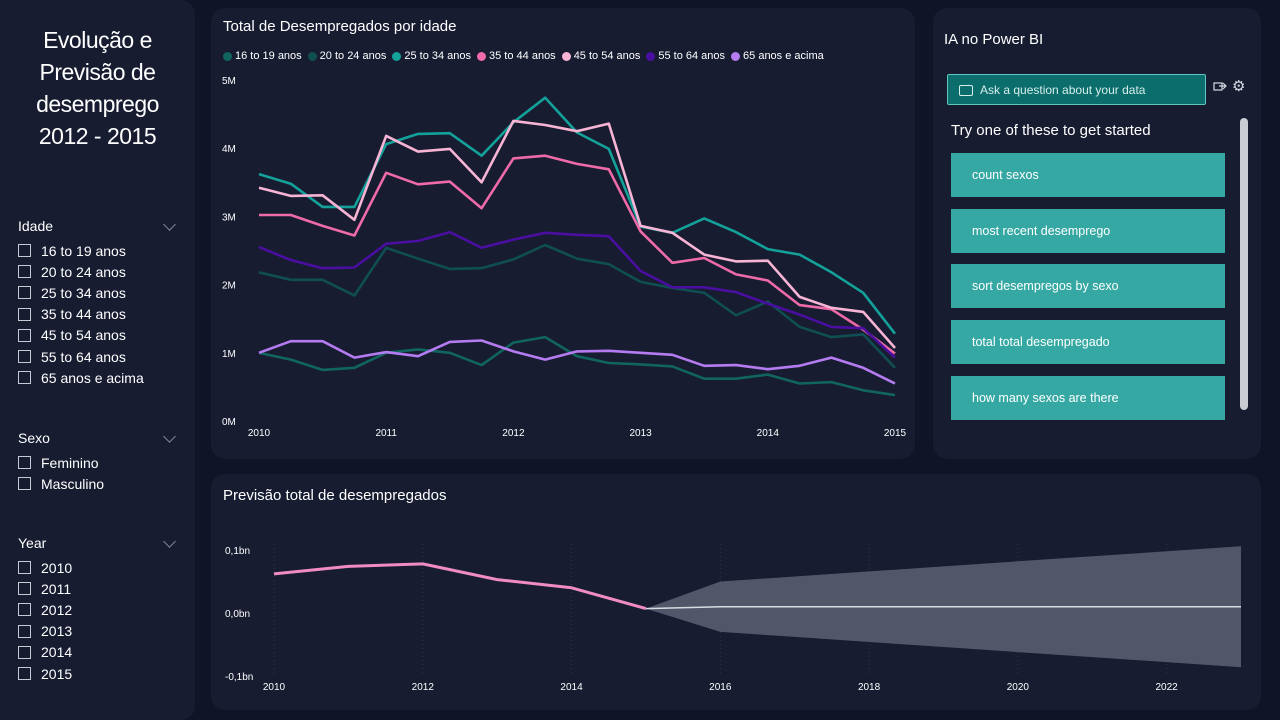 This screenshot has width=1280, height=720. I want to click on slicer-year-option: 2014, so click(98, 652).